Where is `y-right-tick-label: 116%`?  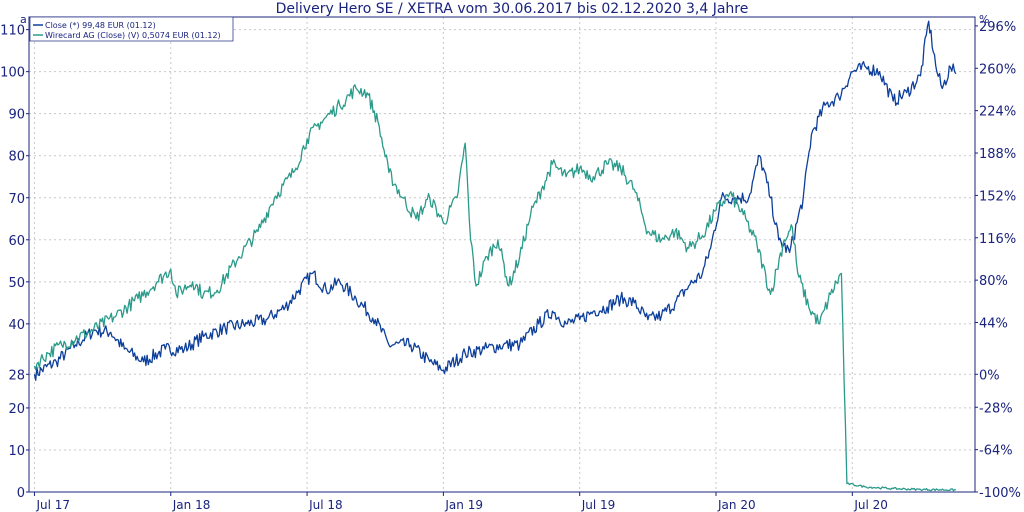
y-right-tick-label: 116% is located at coordinates (997, 239).